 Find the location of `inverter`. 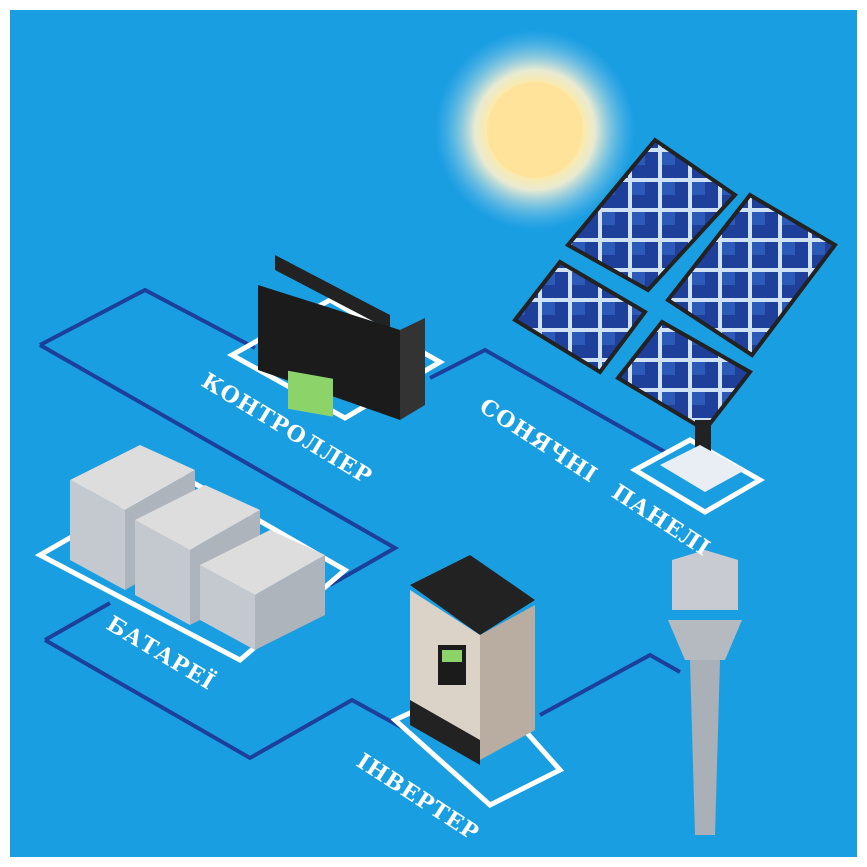

inverter is located at coordinates (472, 660).